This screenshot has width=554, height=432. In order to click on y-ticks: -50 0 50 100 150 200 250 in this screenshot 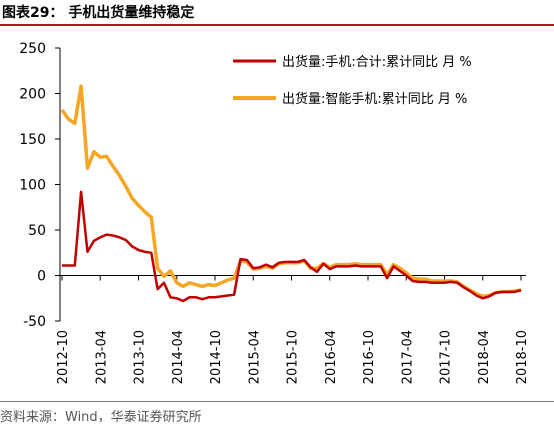, I will do `click(39, 185)`.